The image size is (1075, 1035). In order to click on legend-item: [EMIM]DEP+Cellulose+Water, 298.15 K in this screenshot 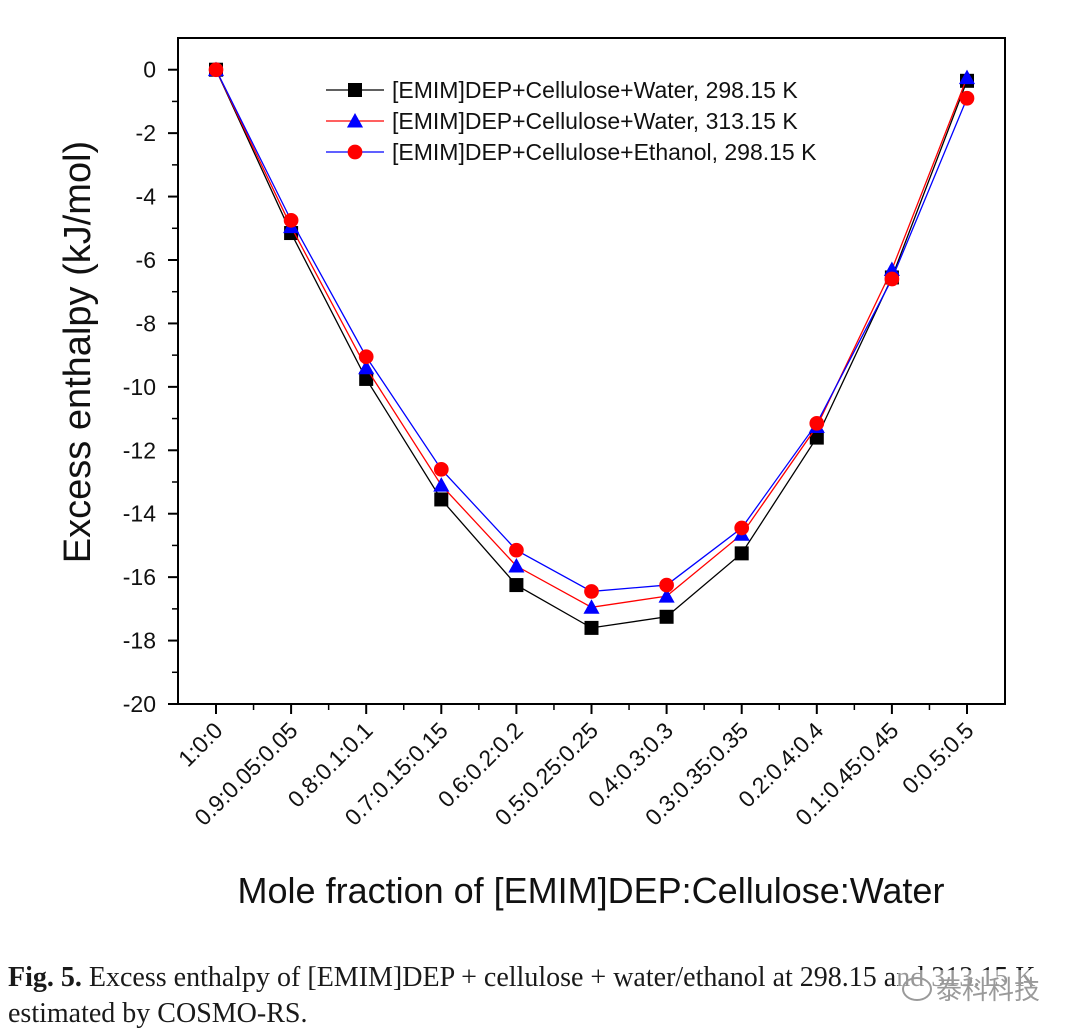, I will do `click(562, 90)`.